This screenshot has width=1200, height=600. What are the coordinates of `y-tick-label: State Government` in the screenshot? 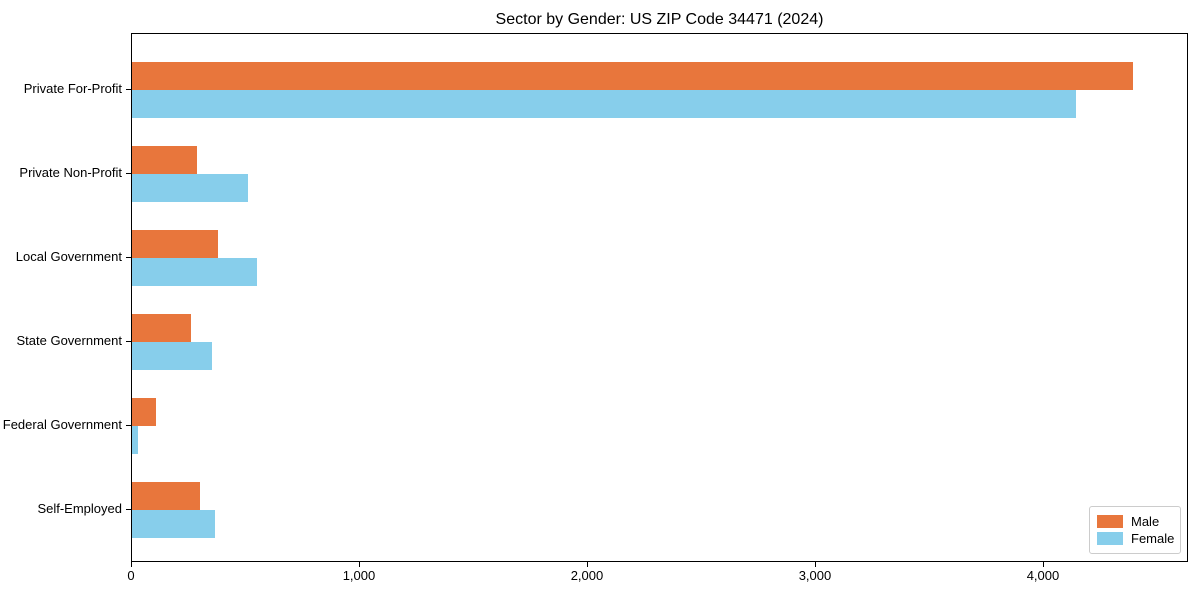 It's located at (69, 340).